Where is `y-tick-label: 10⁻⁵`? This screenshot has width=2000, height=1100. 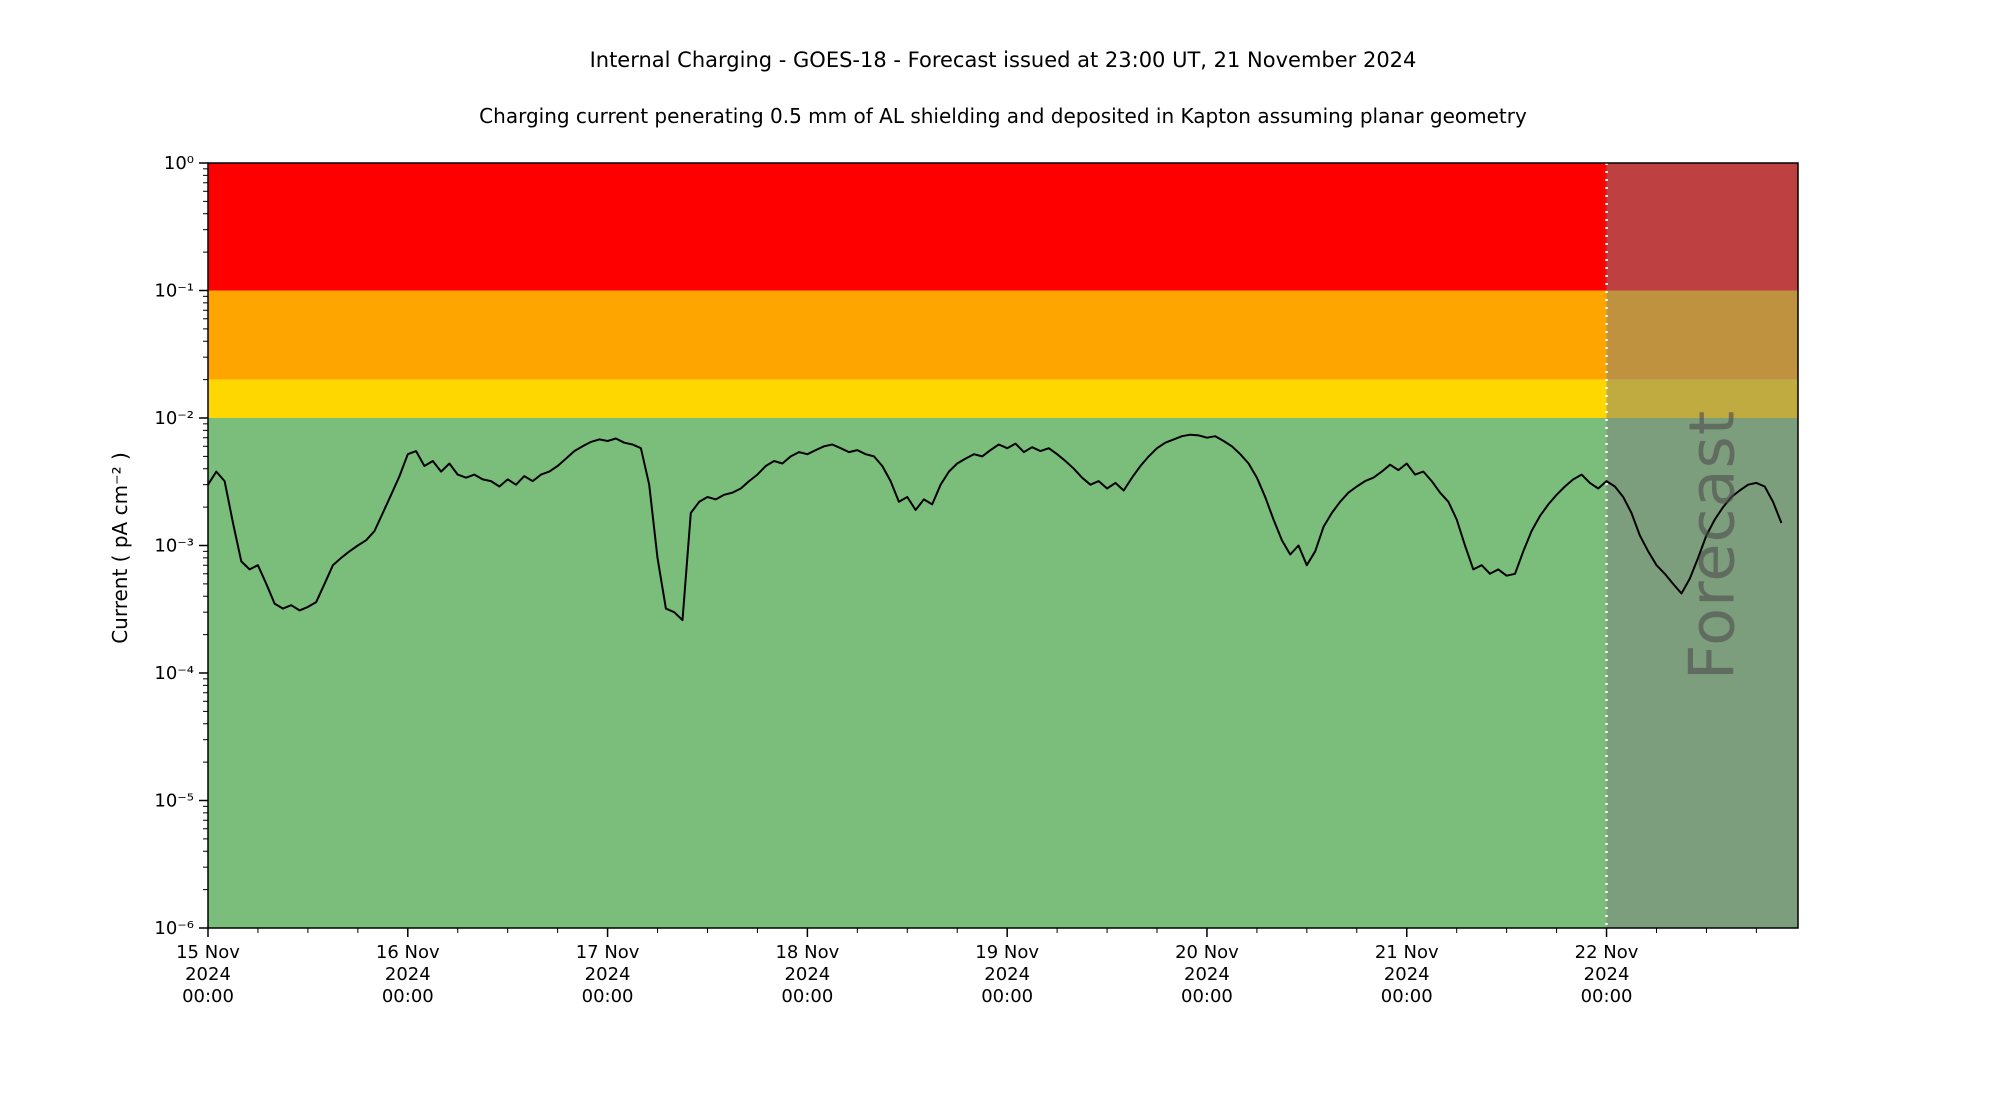 y-tick-label: 10⁻⁵ is located at coordinates (174, 801).